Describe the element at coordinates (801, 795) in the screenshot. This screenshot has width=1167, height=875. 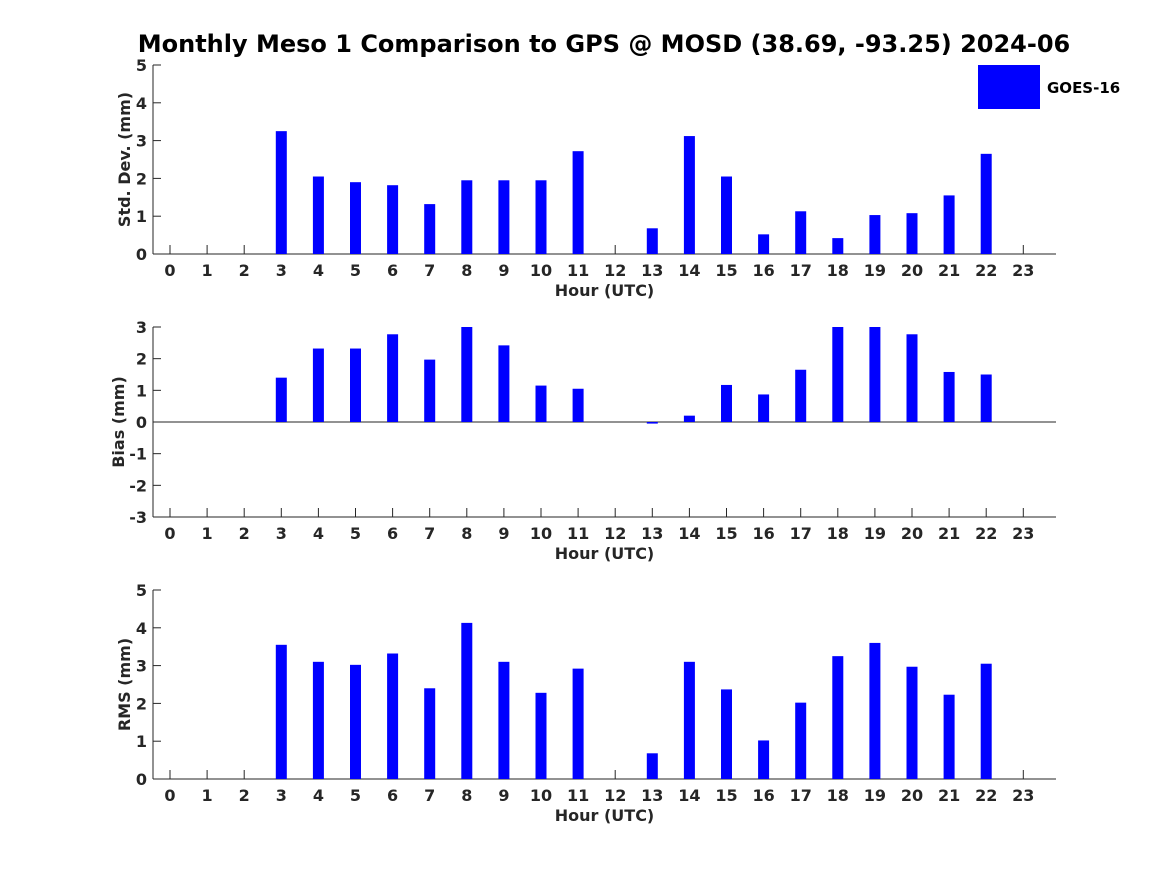
I see `x-tick-label: 17` at that location.